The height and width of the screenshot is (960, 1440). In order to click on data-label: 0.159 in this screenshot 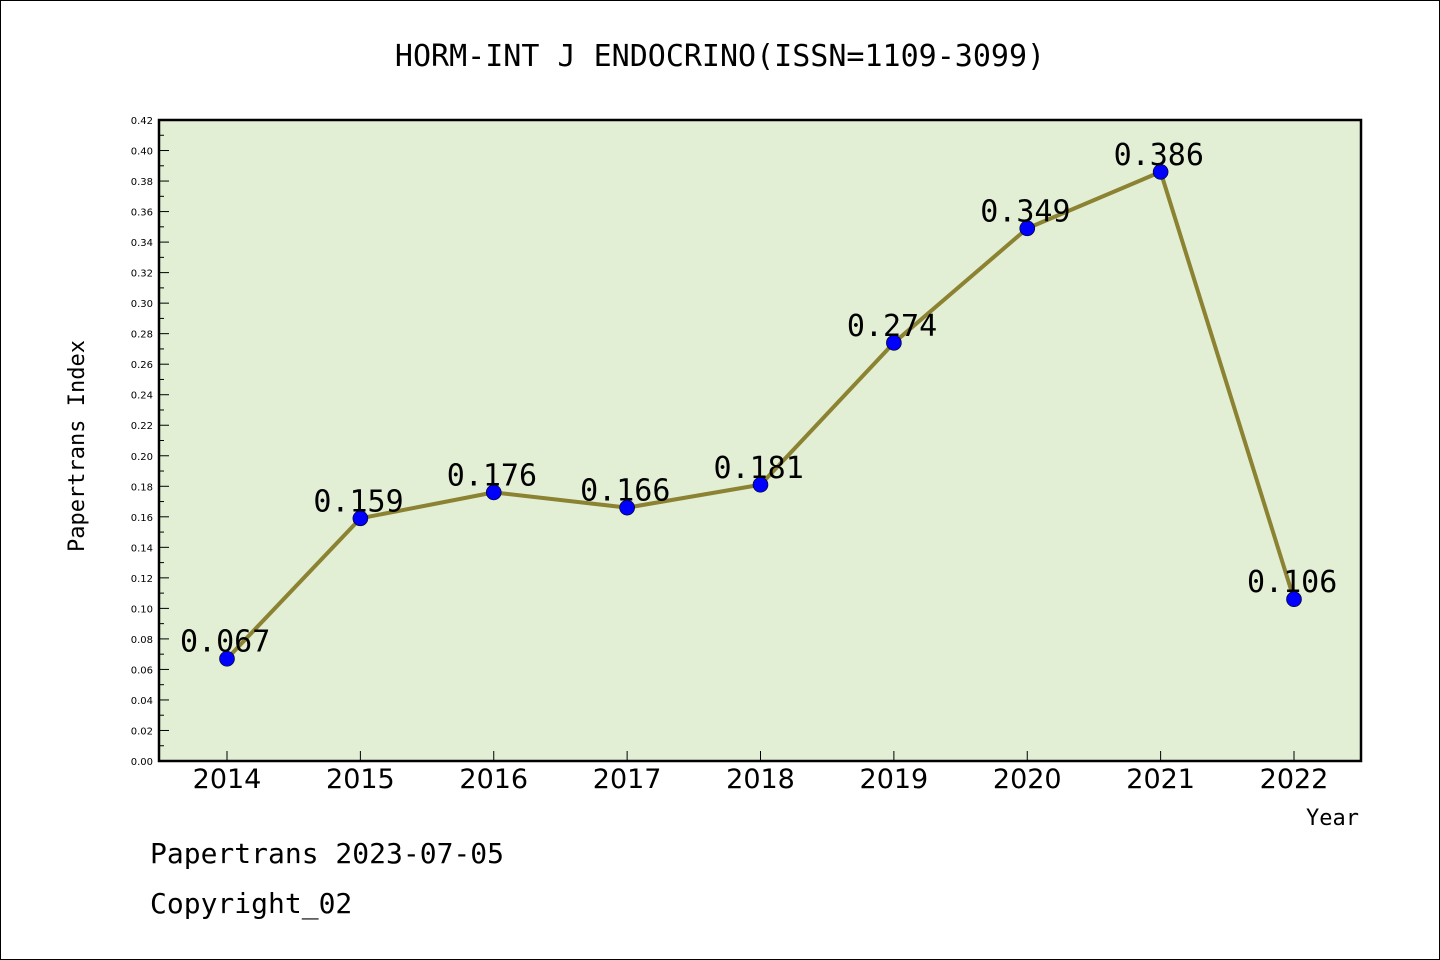, I will do `click(358, 501)`.